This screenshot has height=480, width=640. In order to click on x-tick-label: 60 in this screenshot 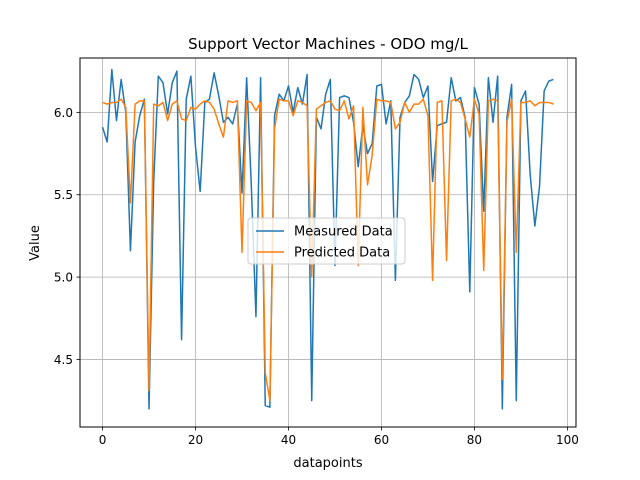, I will do `click(381, 440)`.